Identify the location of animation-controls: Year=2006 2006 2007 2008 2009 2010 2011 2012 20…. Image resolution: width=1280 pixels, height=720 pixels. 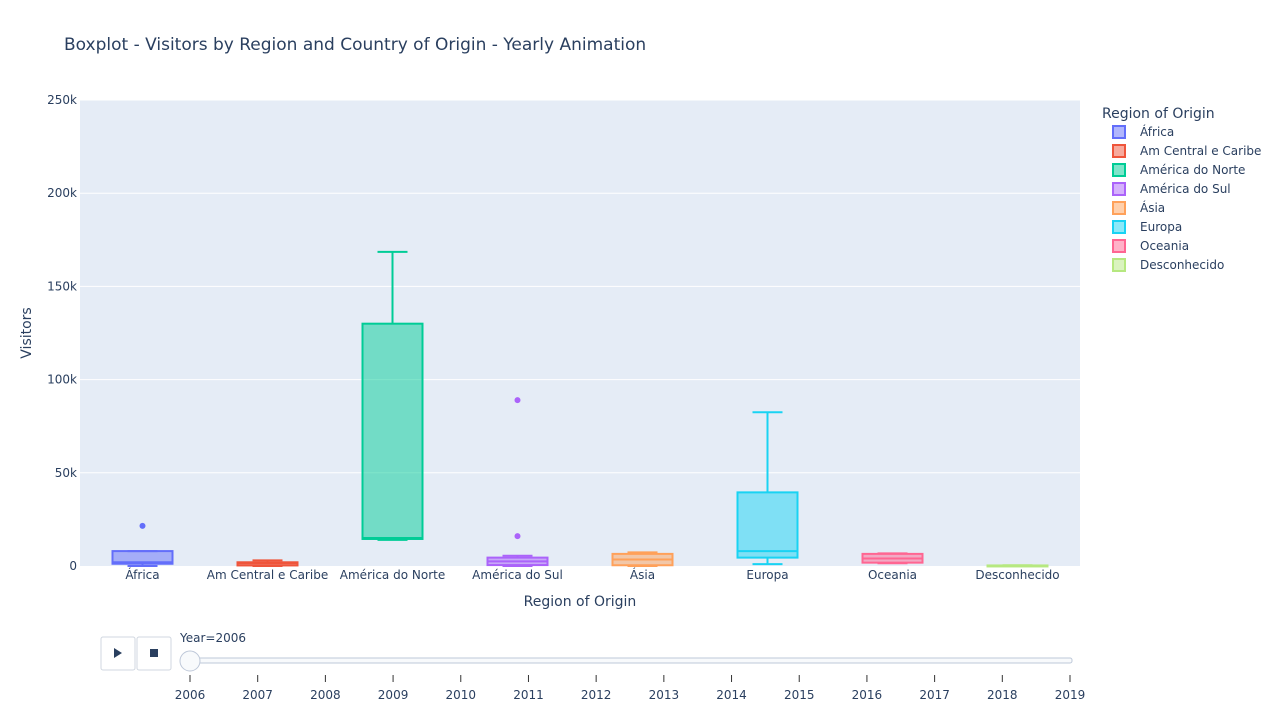
(593, 666).